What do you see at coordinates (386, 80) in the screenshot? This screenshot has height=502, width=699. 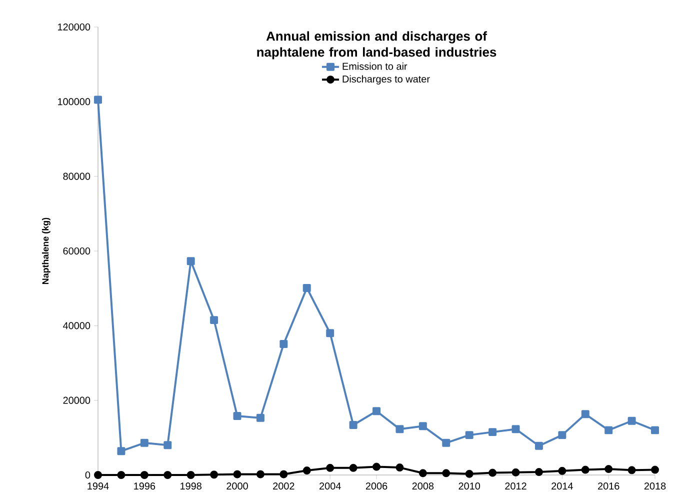 I see `legend-label: Discharges to water` at bounding box center [386, 80].